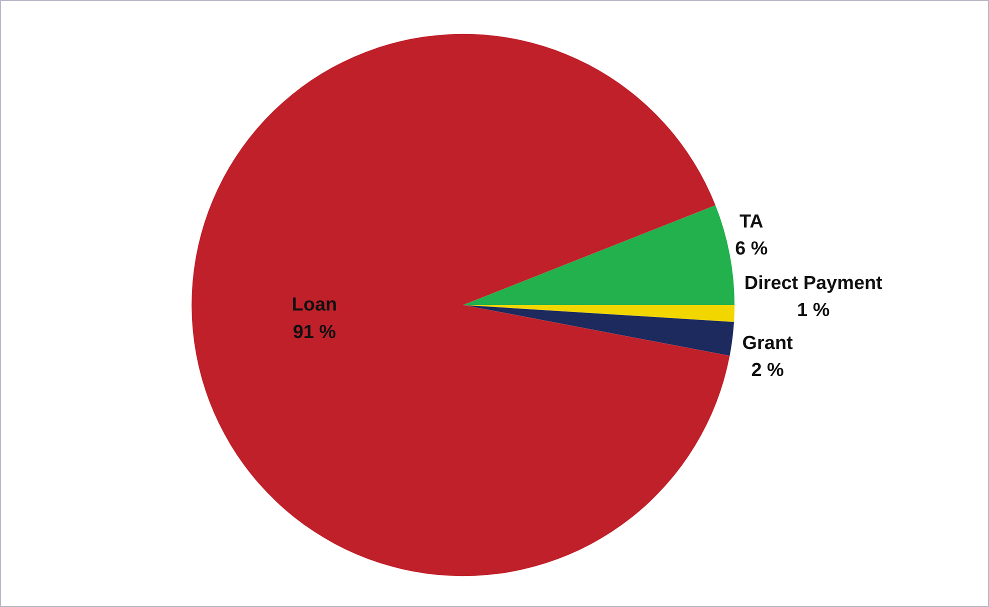 The width and height of the screenshot is (989, 607). What do you see at coordinates (814, 283) in the screenshot?
I see `slice-label: Direct Payment` at bounding box center [814, 283].